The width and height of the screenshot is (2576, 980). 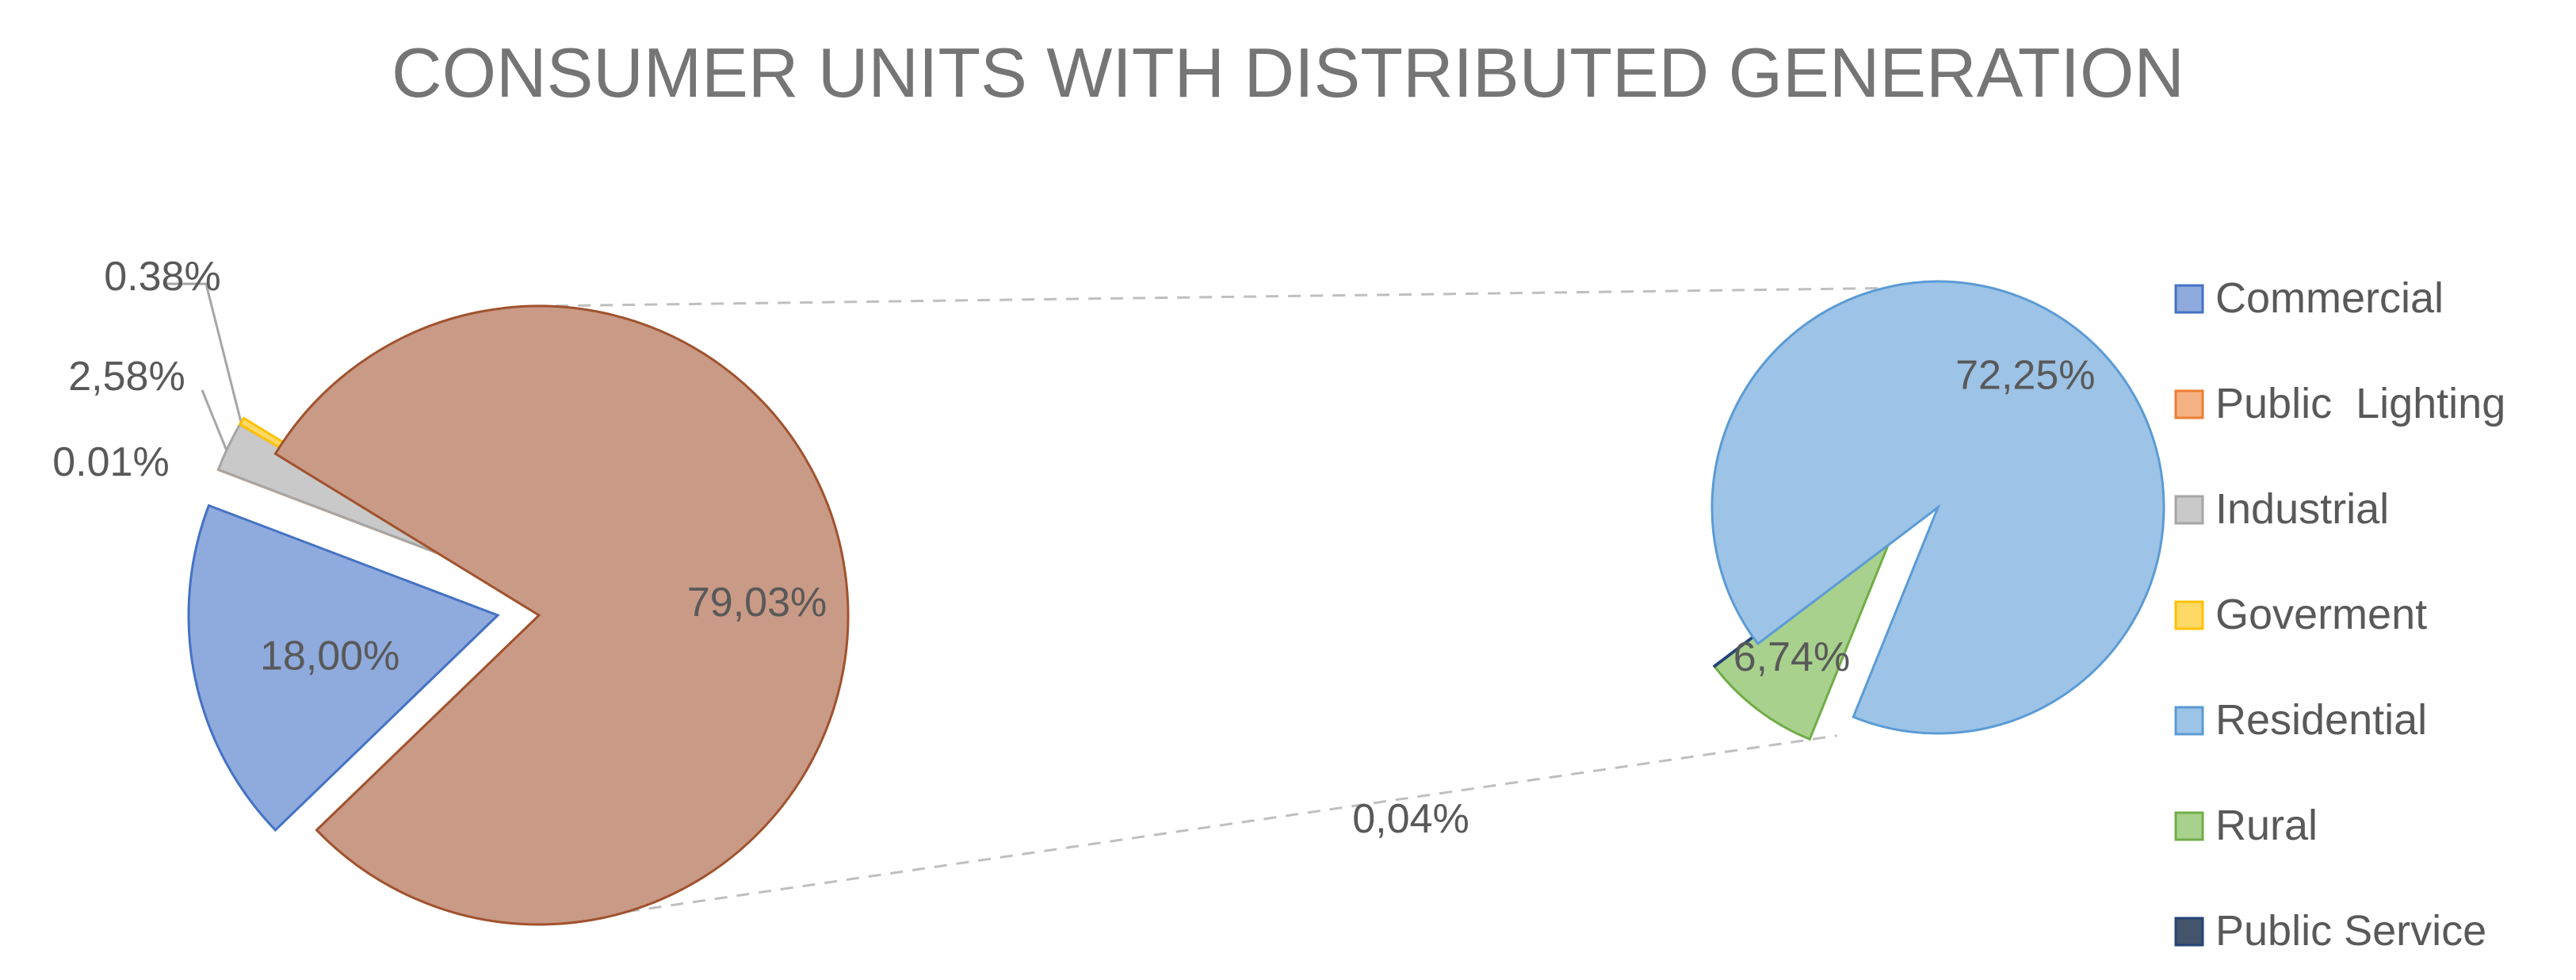 What do you see at coordinates (2189, 721) in the screenshot?
I see `legend-swatch-residential` at bounding box center [2189, 721].